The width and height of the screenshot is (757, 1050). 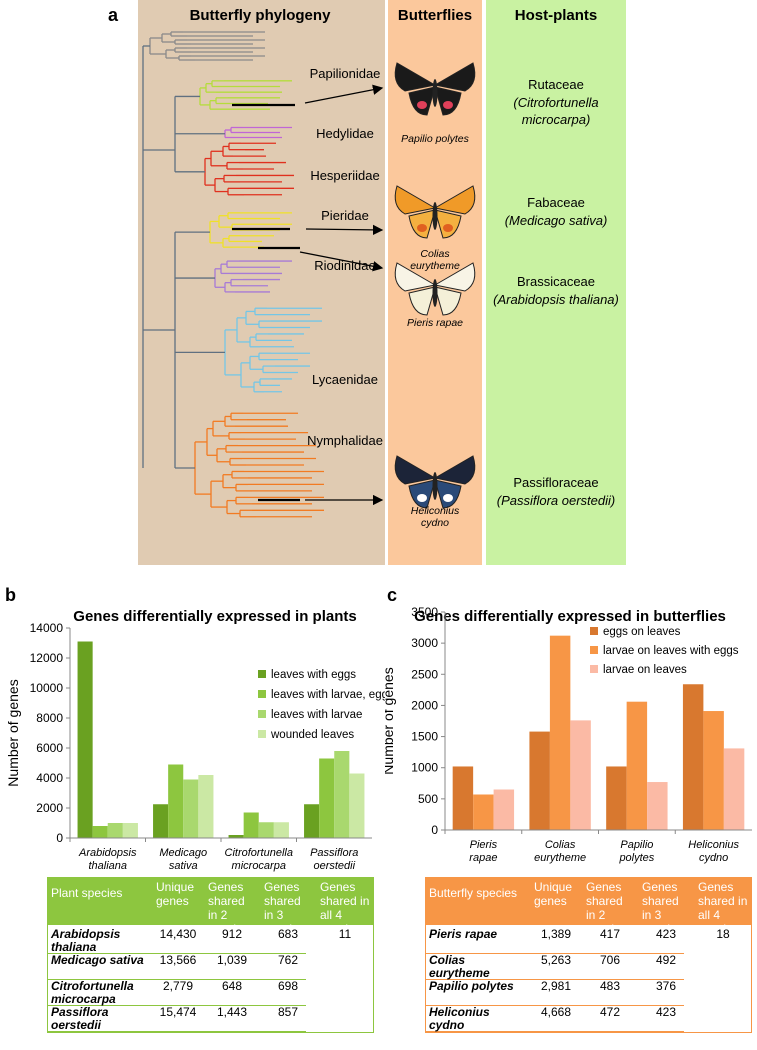 I want to click on header-cell: Unique genes, so click(x=175, y=894).